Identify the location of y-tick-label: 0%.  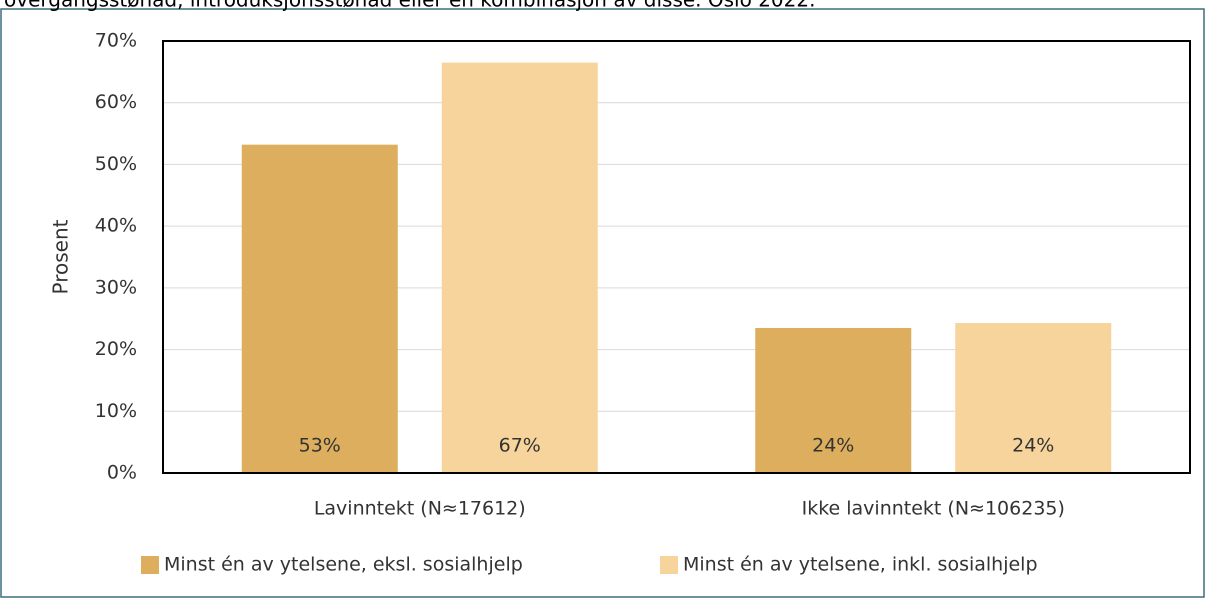
(122, 473).